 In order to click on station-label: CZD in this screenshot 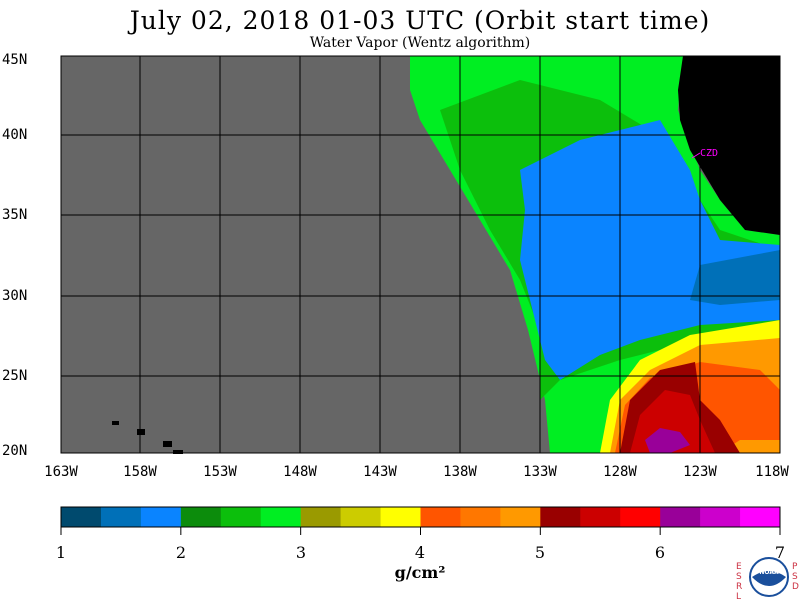, I will do `click(709, 153)`.